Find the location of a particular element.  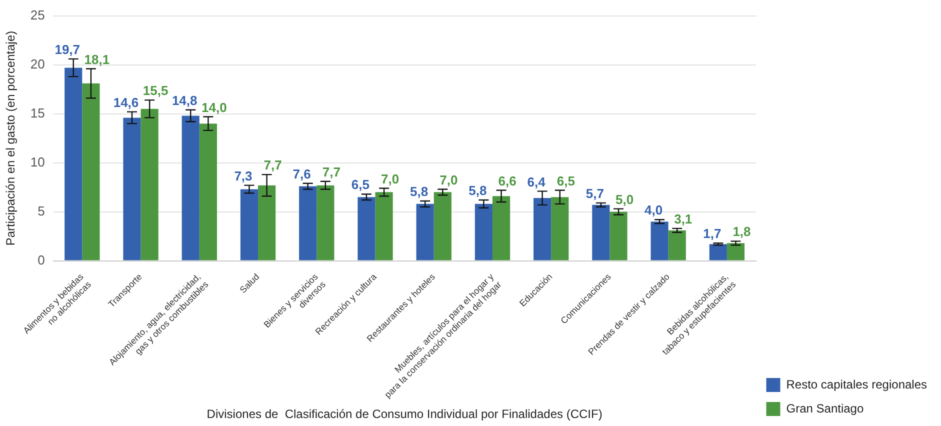

data-label: 5,7 is located at coordinates (595, 194).